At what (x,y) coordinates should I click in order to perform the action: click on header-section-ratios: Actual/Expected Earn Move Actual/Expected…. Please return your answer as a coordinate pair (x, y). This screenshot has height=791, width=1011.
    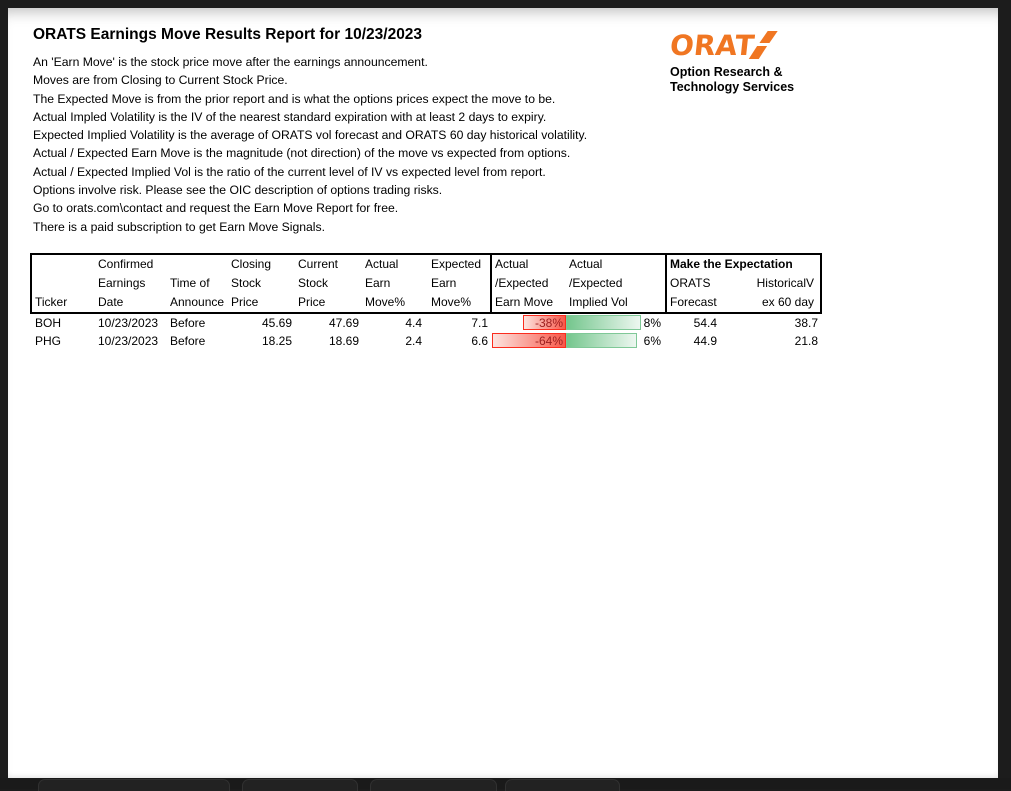
    Looking at the image, I should click on (578, 283).